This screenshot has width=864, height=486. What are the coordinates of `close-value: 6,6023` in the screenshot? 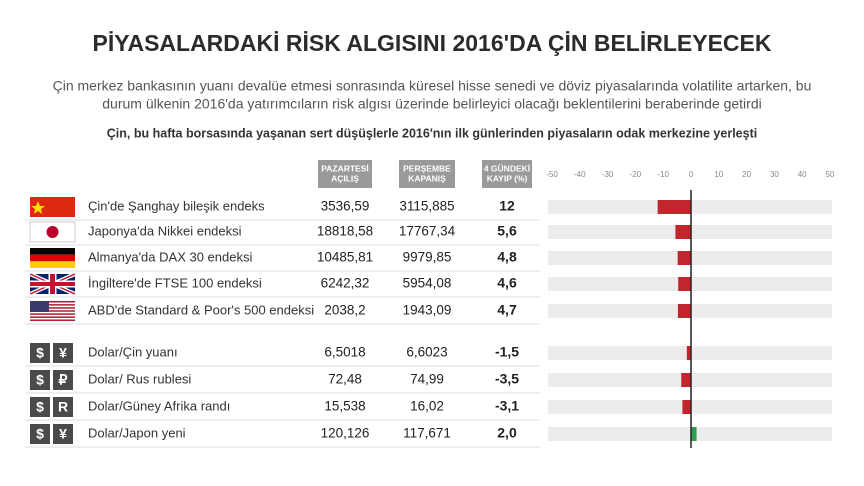 It's located at (426, 352).